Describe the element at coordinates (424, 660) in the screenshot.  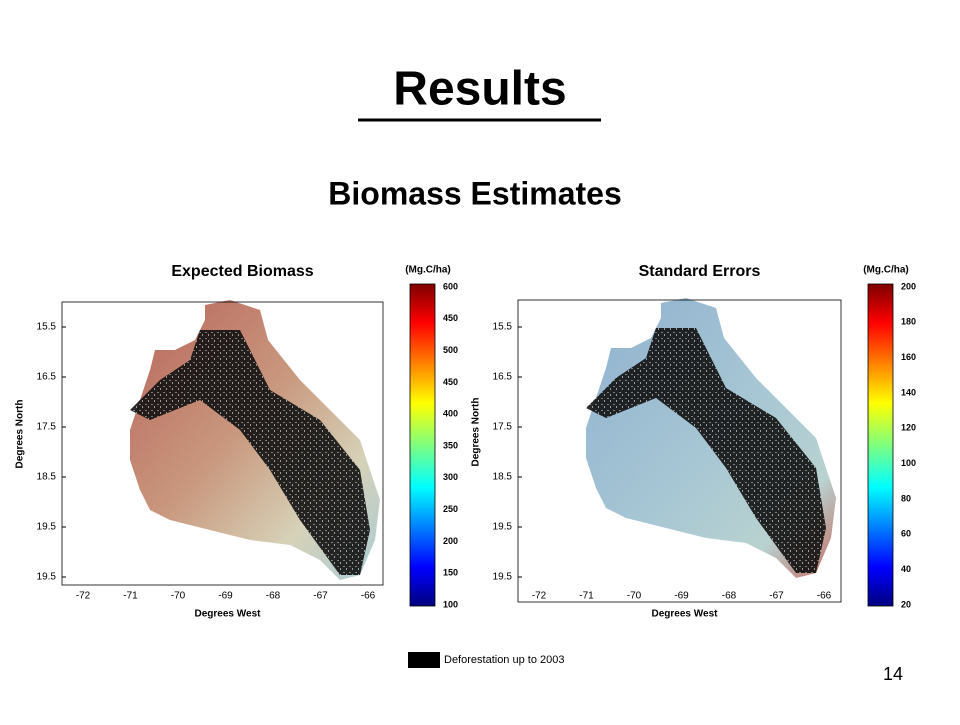
I see `legend-swatch` at that location.